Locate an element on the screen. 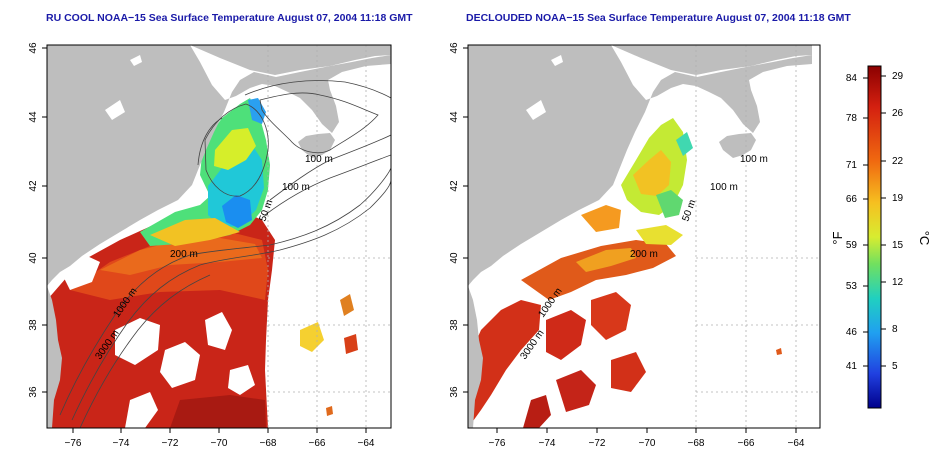 The image size is (950, 475). right-contour-label-100m-b: 100 m is located at coordinates (724, 187).